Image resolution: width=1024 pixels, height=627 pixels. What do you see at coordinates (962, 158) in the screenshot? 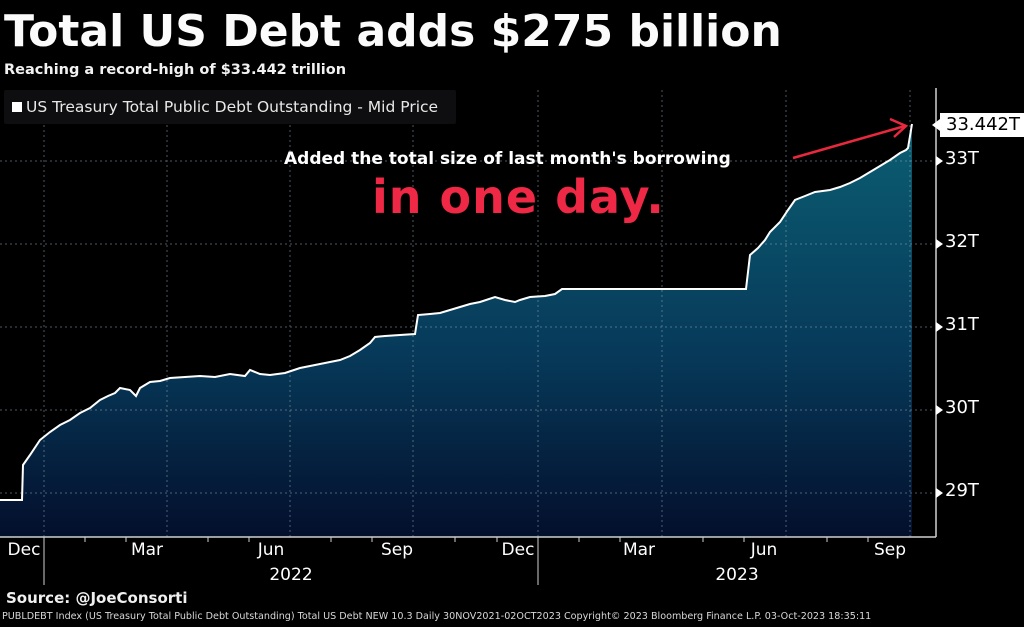
I see `y-tick-33: 33T` at bounding box center [962, 158].